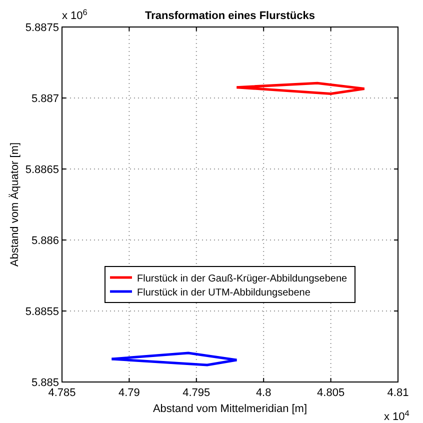 This screenshot has width=423, height=423. Describe the element at coordinates (397, 415) in the screenshot. I see `text: x 10$^{4}$` at that location.